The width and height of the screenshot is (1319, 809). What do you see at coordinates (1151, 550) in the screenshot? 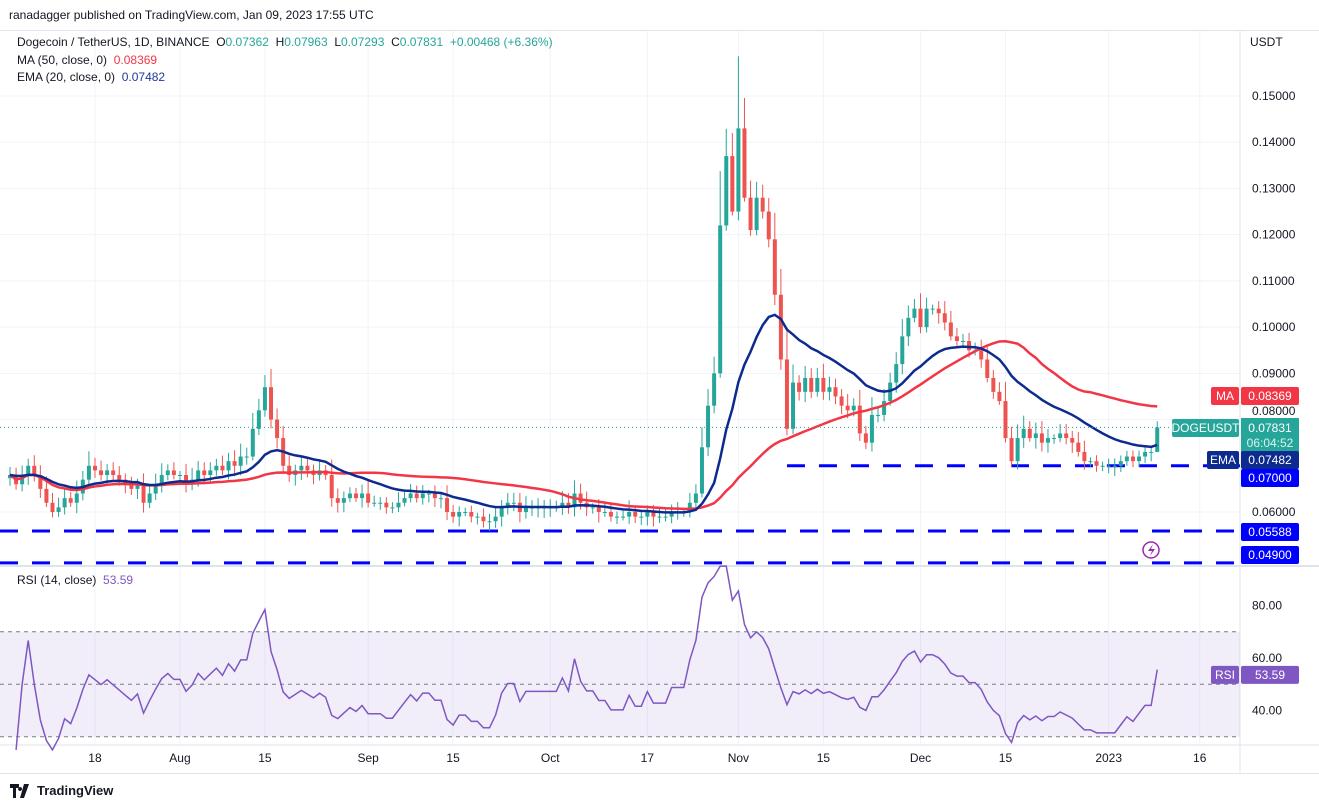
I see `lightning-icon` at bounding box center [1151, 550].